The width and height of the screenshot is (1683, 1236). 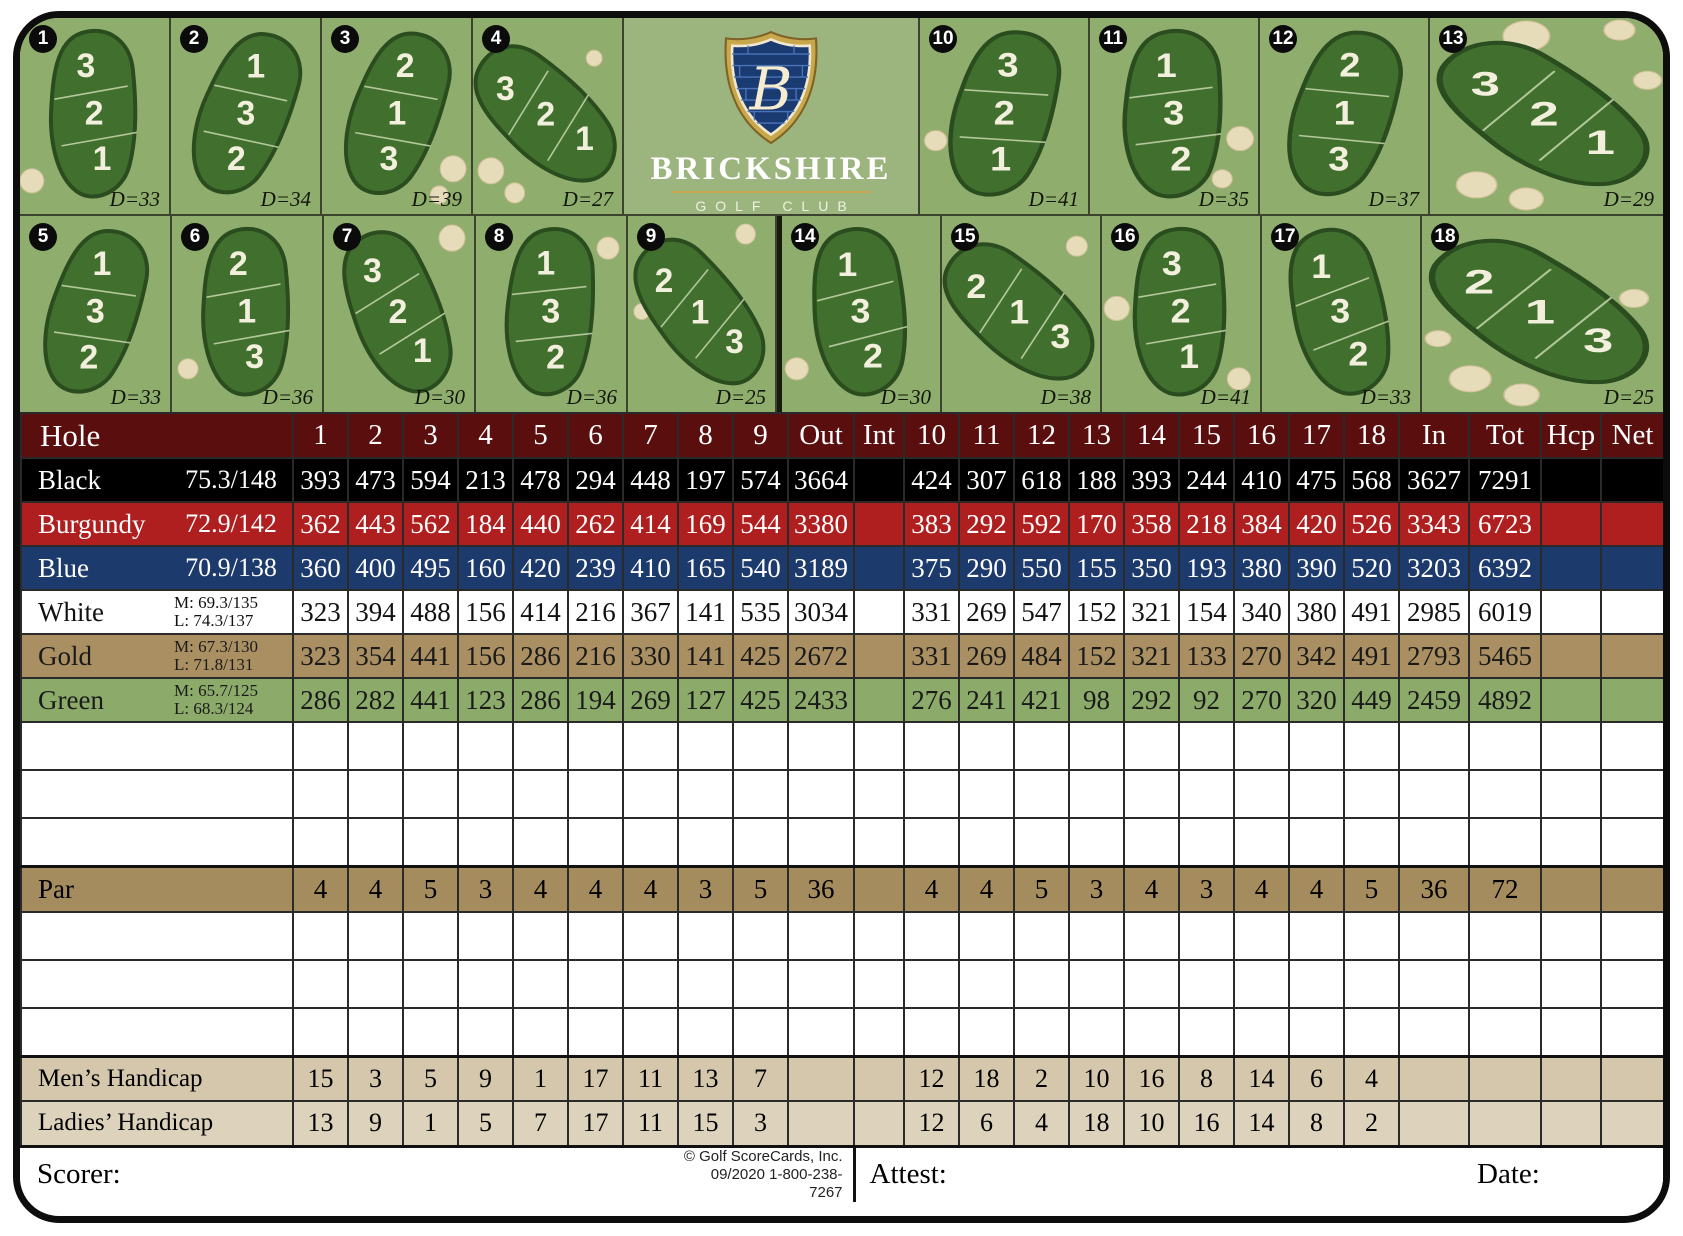 I want to click on handicap-cell: 5, so click(x=431, y=1078).